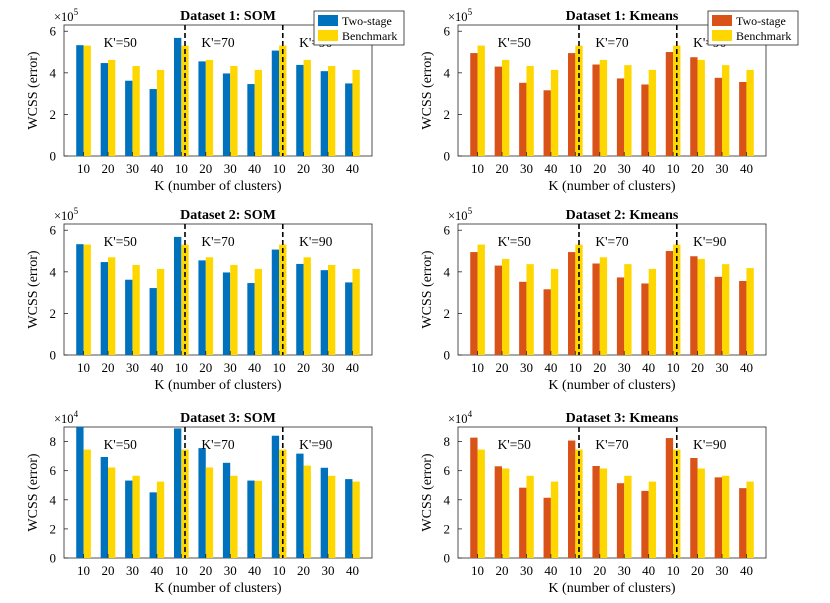  What do you see at coordinates (228, 215) in the screenshot?
I see `chart-title: Dataset 2: SOM` at bounding box center [228, 215].